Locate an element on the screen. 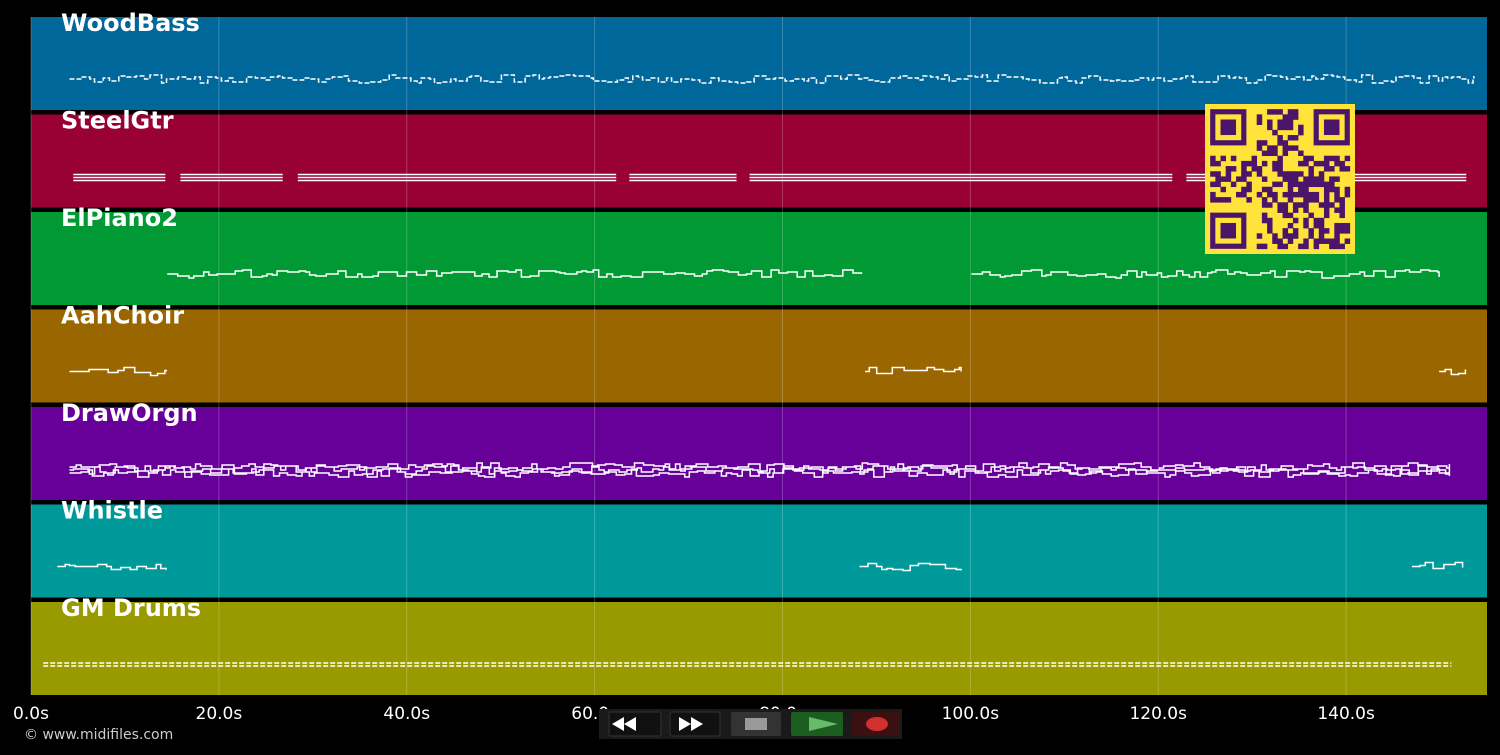 This screenshot has width=1500, height=755. rewind-button is located at coordinates (635, 724).